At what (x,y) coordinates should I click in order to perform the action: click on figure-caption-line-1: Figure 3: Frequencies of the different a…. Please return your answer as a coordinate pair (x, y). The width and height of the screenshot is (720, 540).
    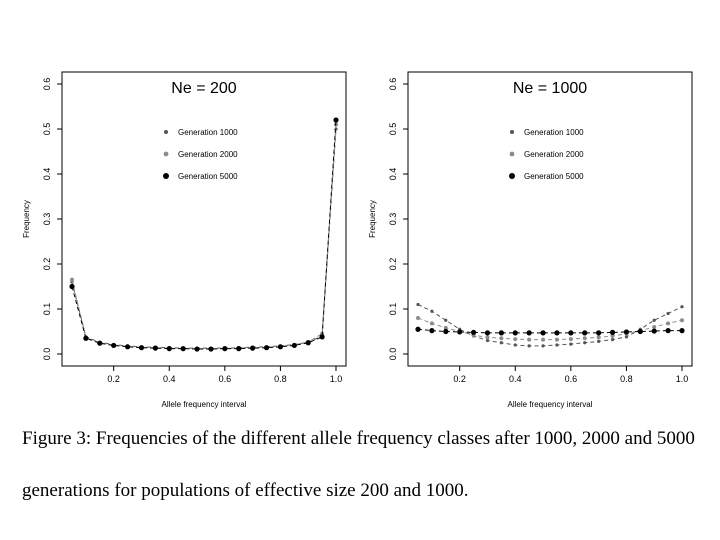
    Looking at the image, I should click on (358, 438).